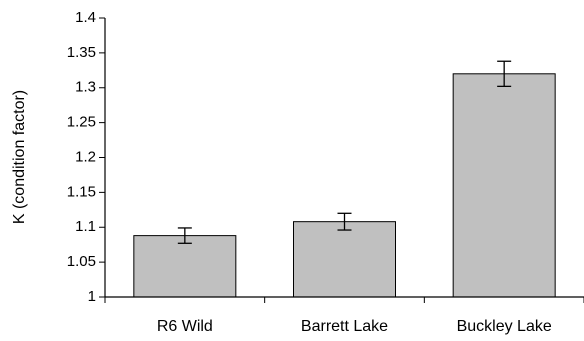 This screenshot has width=584, height=341. What do you see at coordinates (81, 261) in the screenshot?
I see `y-tick-label: 1.05` at bounding box center [81, 261].